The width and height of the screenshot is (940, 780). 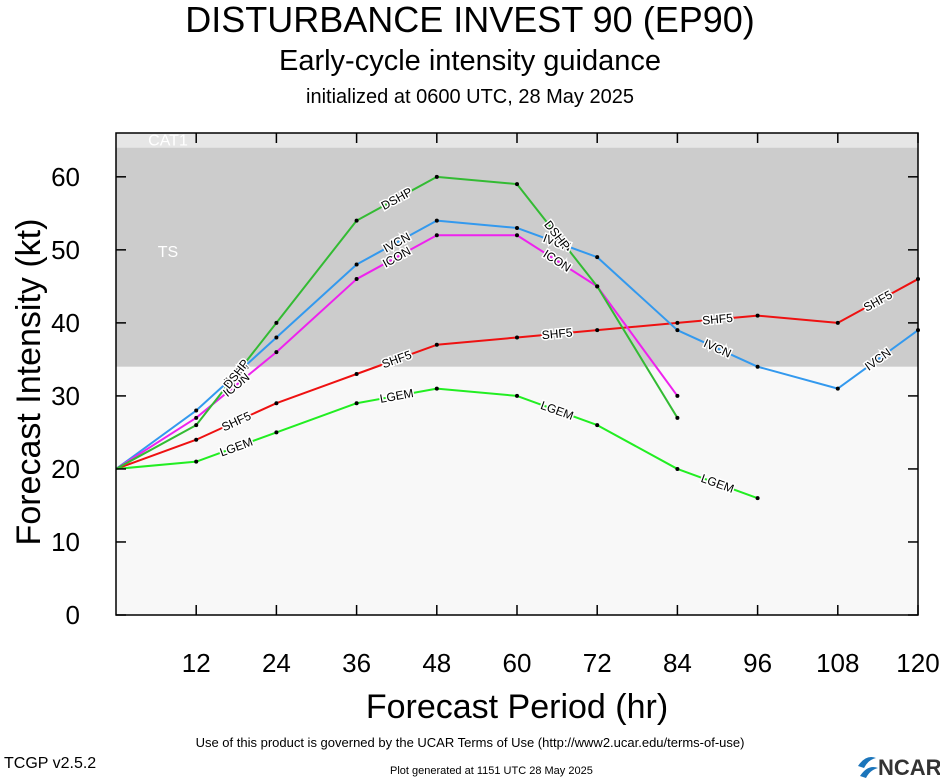 I want to click on ncar-logo-text: NCAR, so click(x=909, y=767).